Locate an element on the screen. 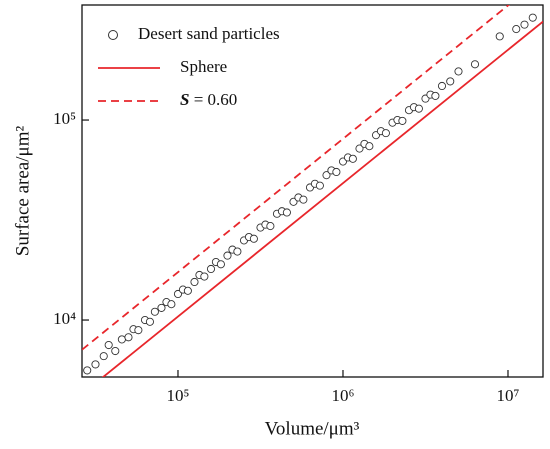 This screenshot has width=550, height=449. x-axis-label: Volume/μm³ is located at coordinates (312, 428).